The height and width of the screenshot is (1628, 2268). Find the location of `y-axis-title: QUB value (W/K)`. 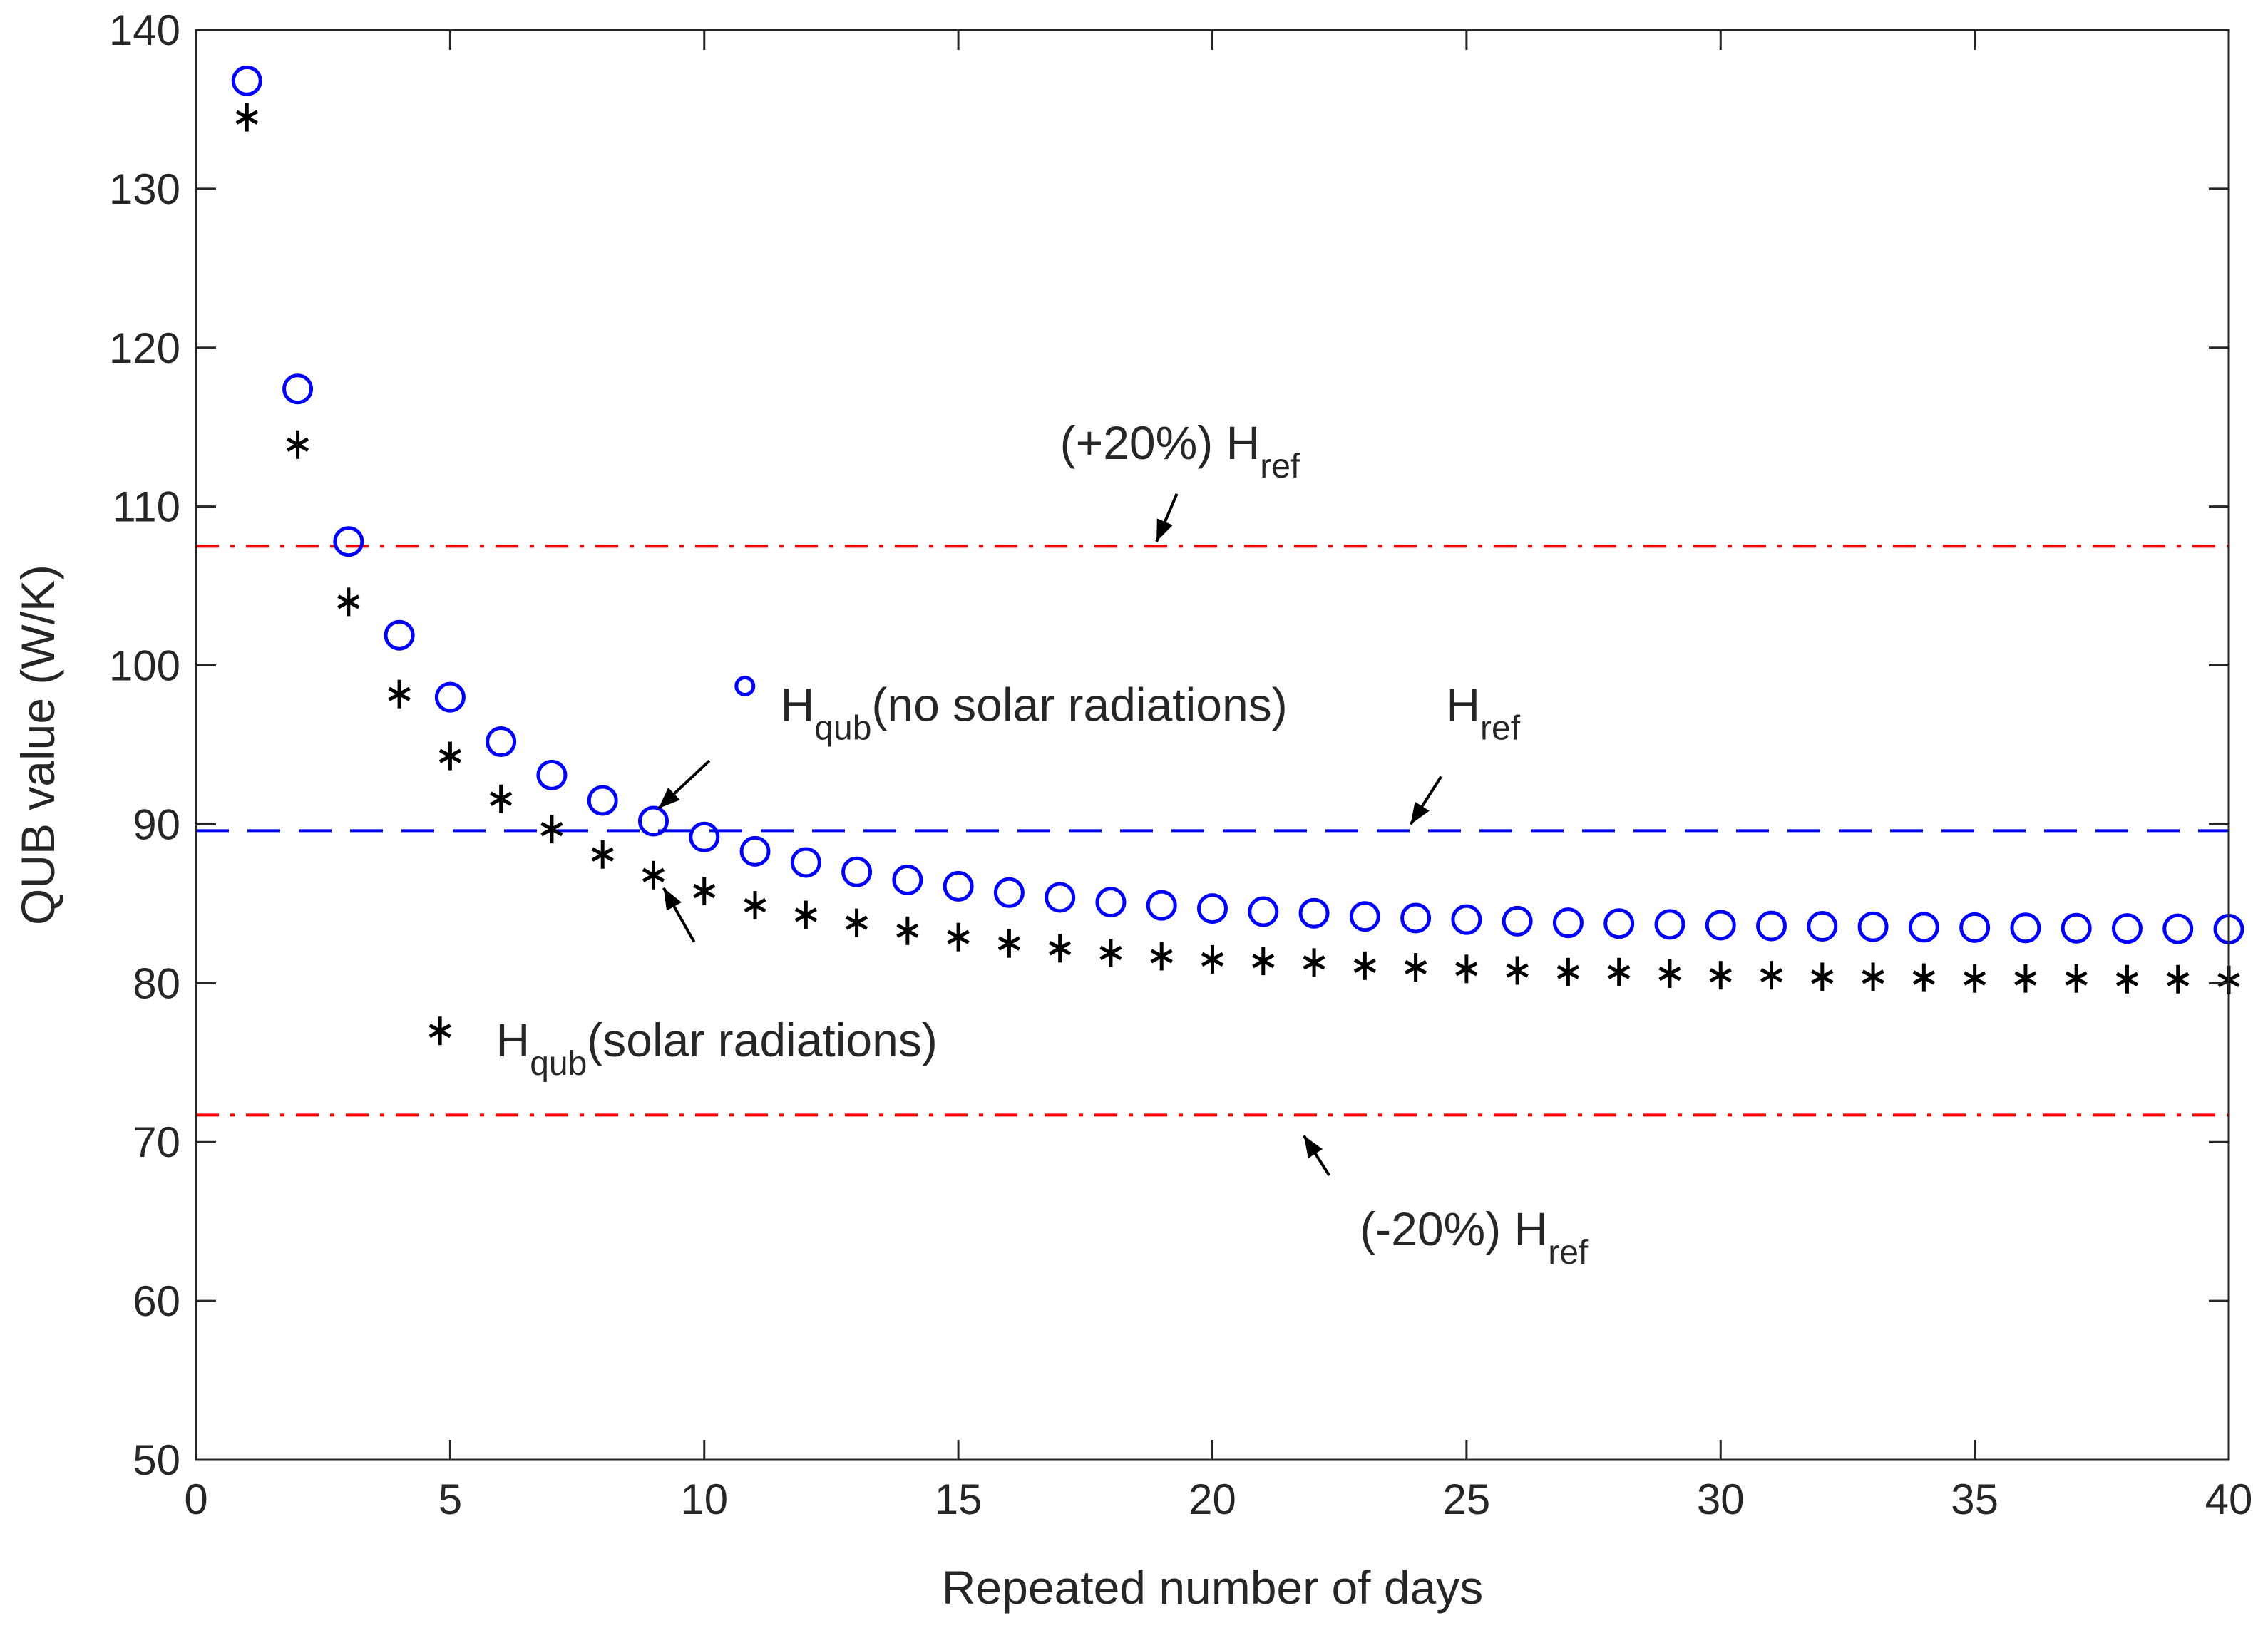

y-axis-title: QUB value (W/K) is located at coordinates (37, 745).